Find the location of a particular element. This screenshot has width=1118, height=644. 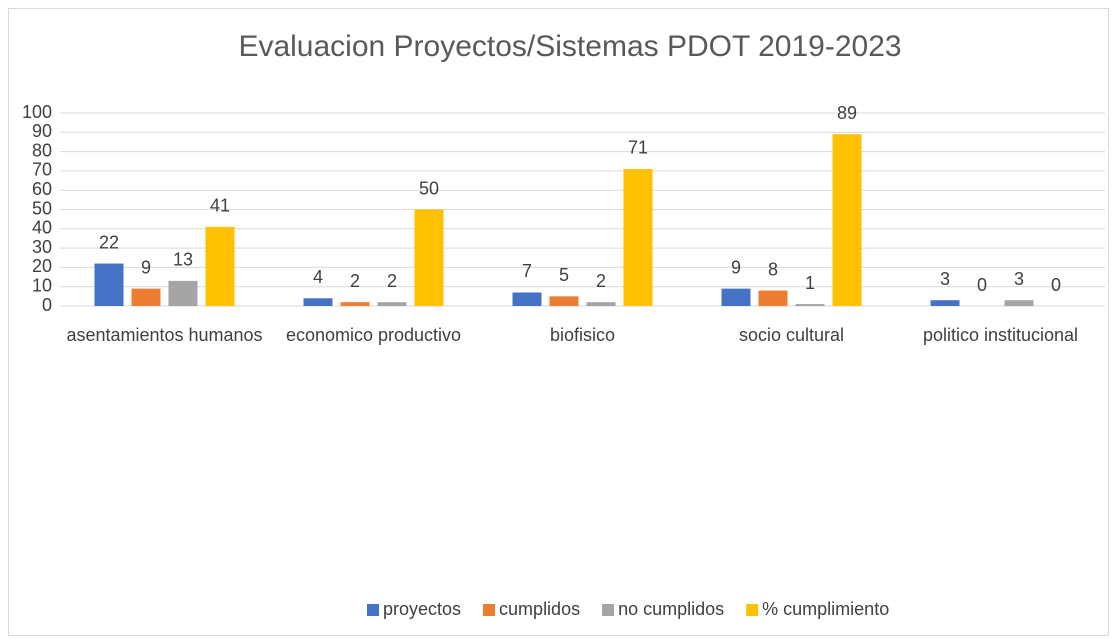

legend-label: % cumplimiento is located at coordinates (825, 609).